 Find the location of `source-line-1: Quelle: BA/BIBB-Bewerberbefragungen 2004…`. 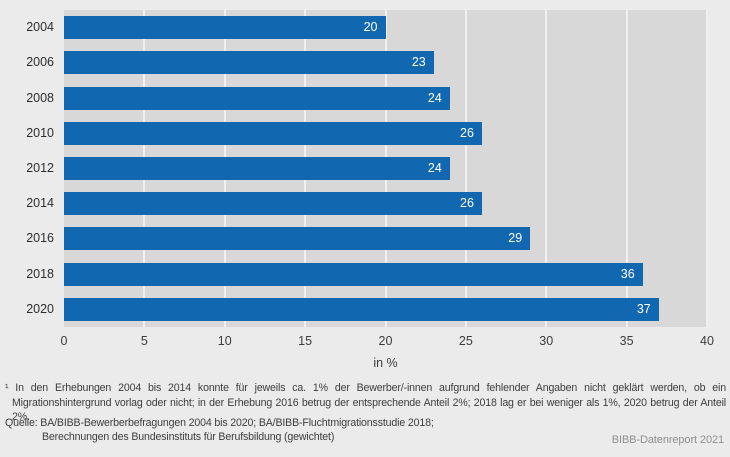

source-line-1: Quelle: BA/BIBB-Bewerberbefragungen 2004… is located at coordinates (219, 423).